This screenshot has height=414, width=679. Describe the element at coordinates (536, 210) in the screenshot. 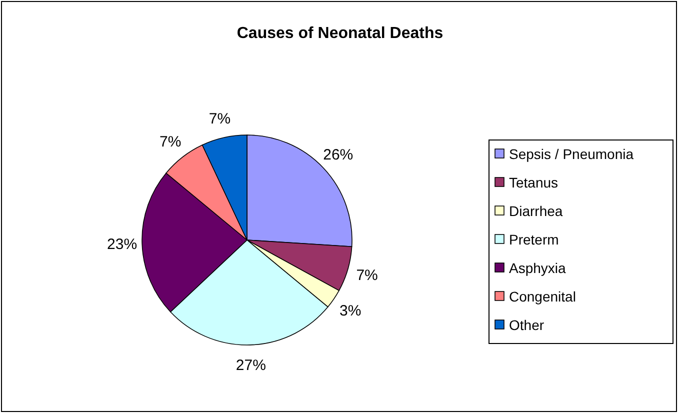

I see `legend-label: Diarrhea` at that location.